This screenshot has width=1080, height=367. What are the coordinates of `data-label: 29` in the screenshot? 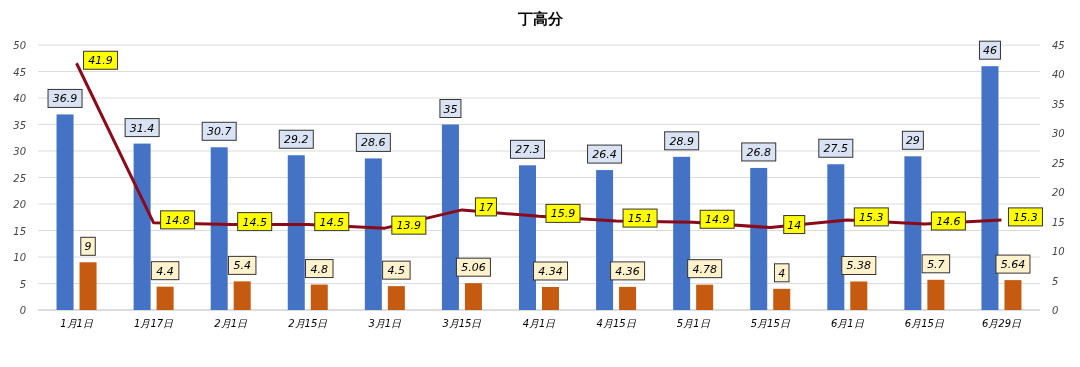 It's located at (912, 141).